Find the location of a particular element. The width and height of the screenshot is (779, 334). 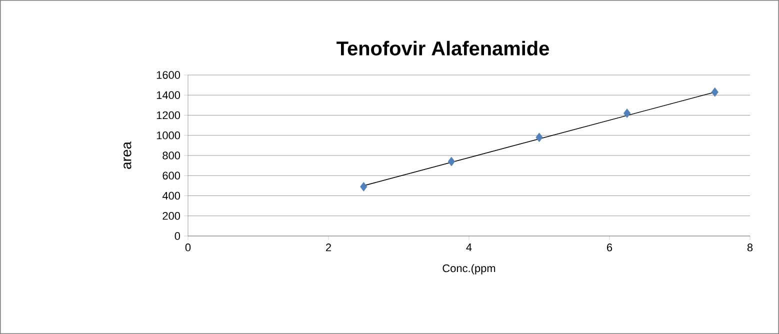

y-tick-label: 400 is located at coordinates (171, 196).